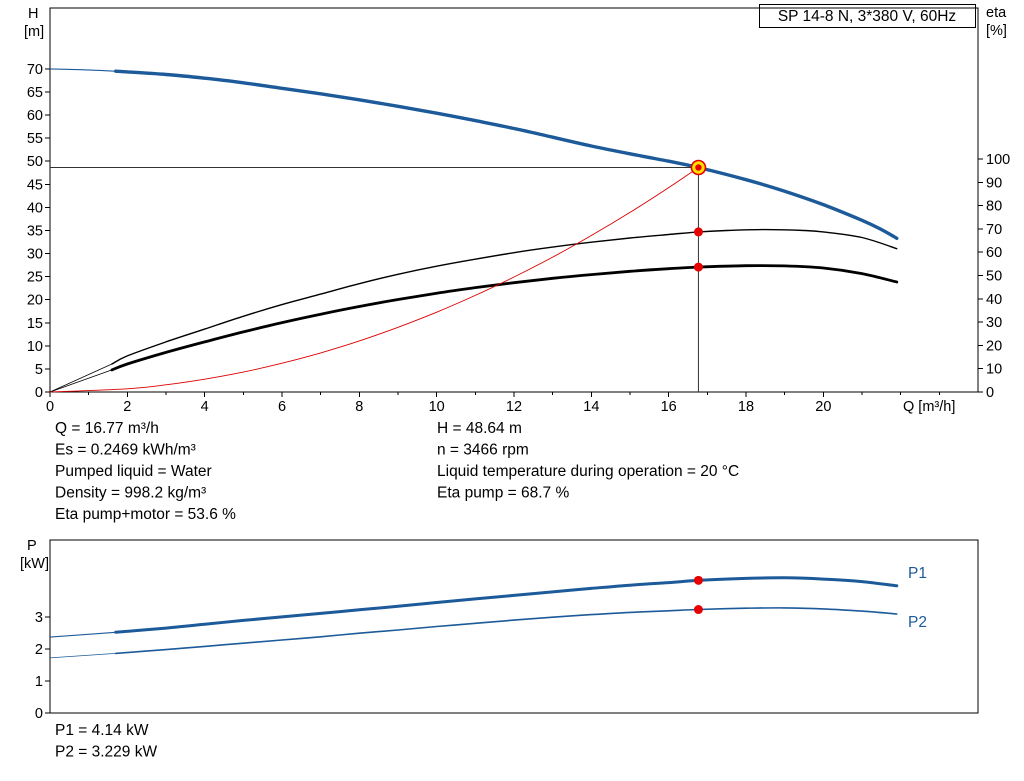 Image resolution: width=1024 pixels, height=781 pixels. I want to click on power-chart-series, so click(474, 617).